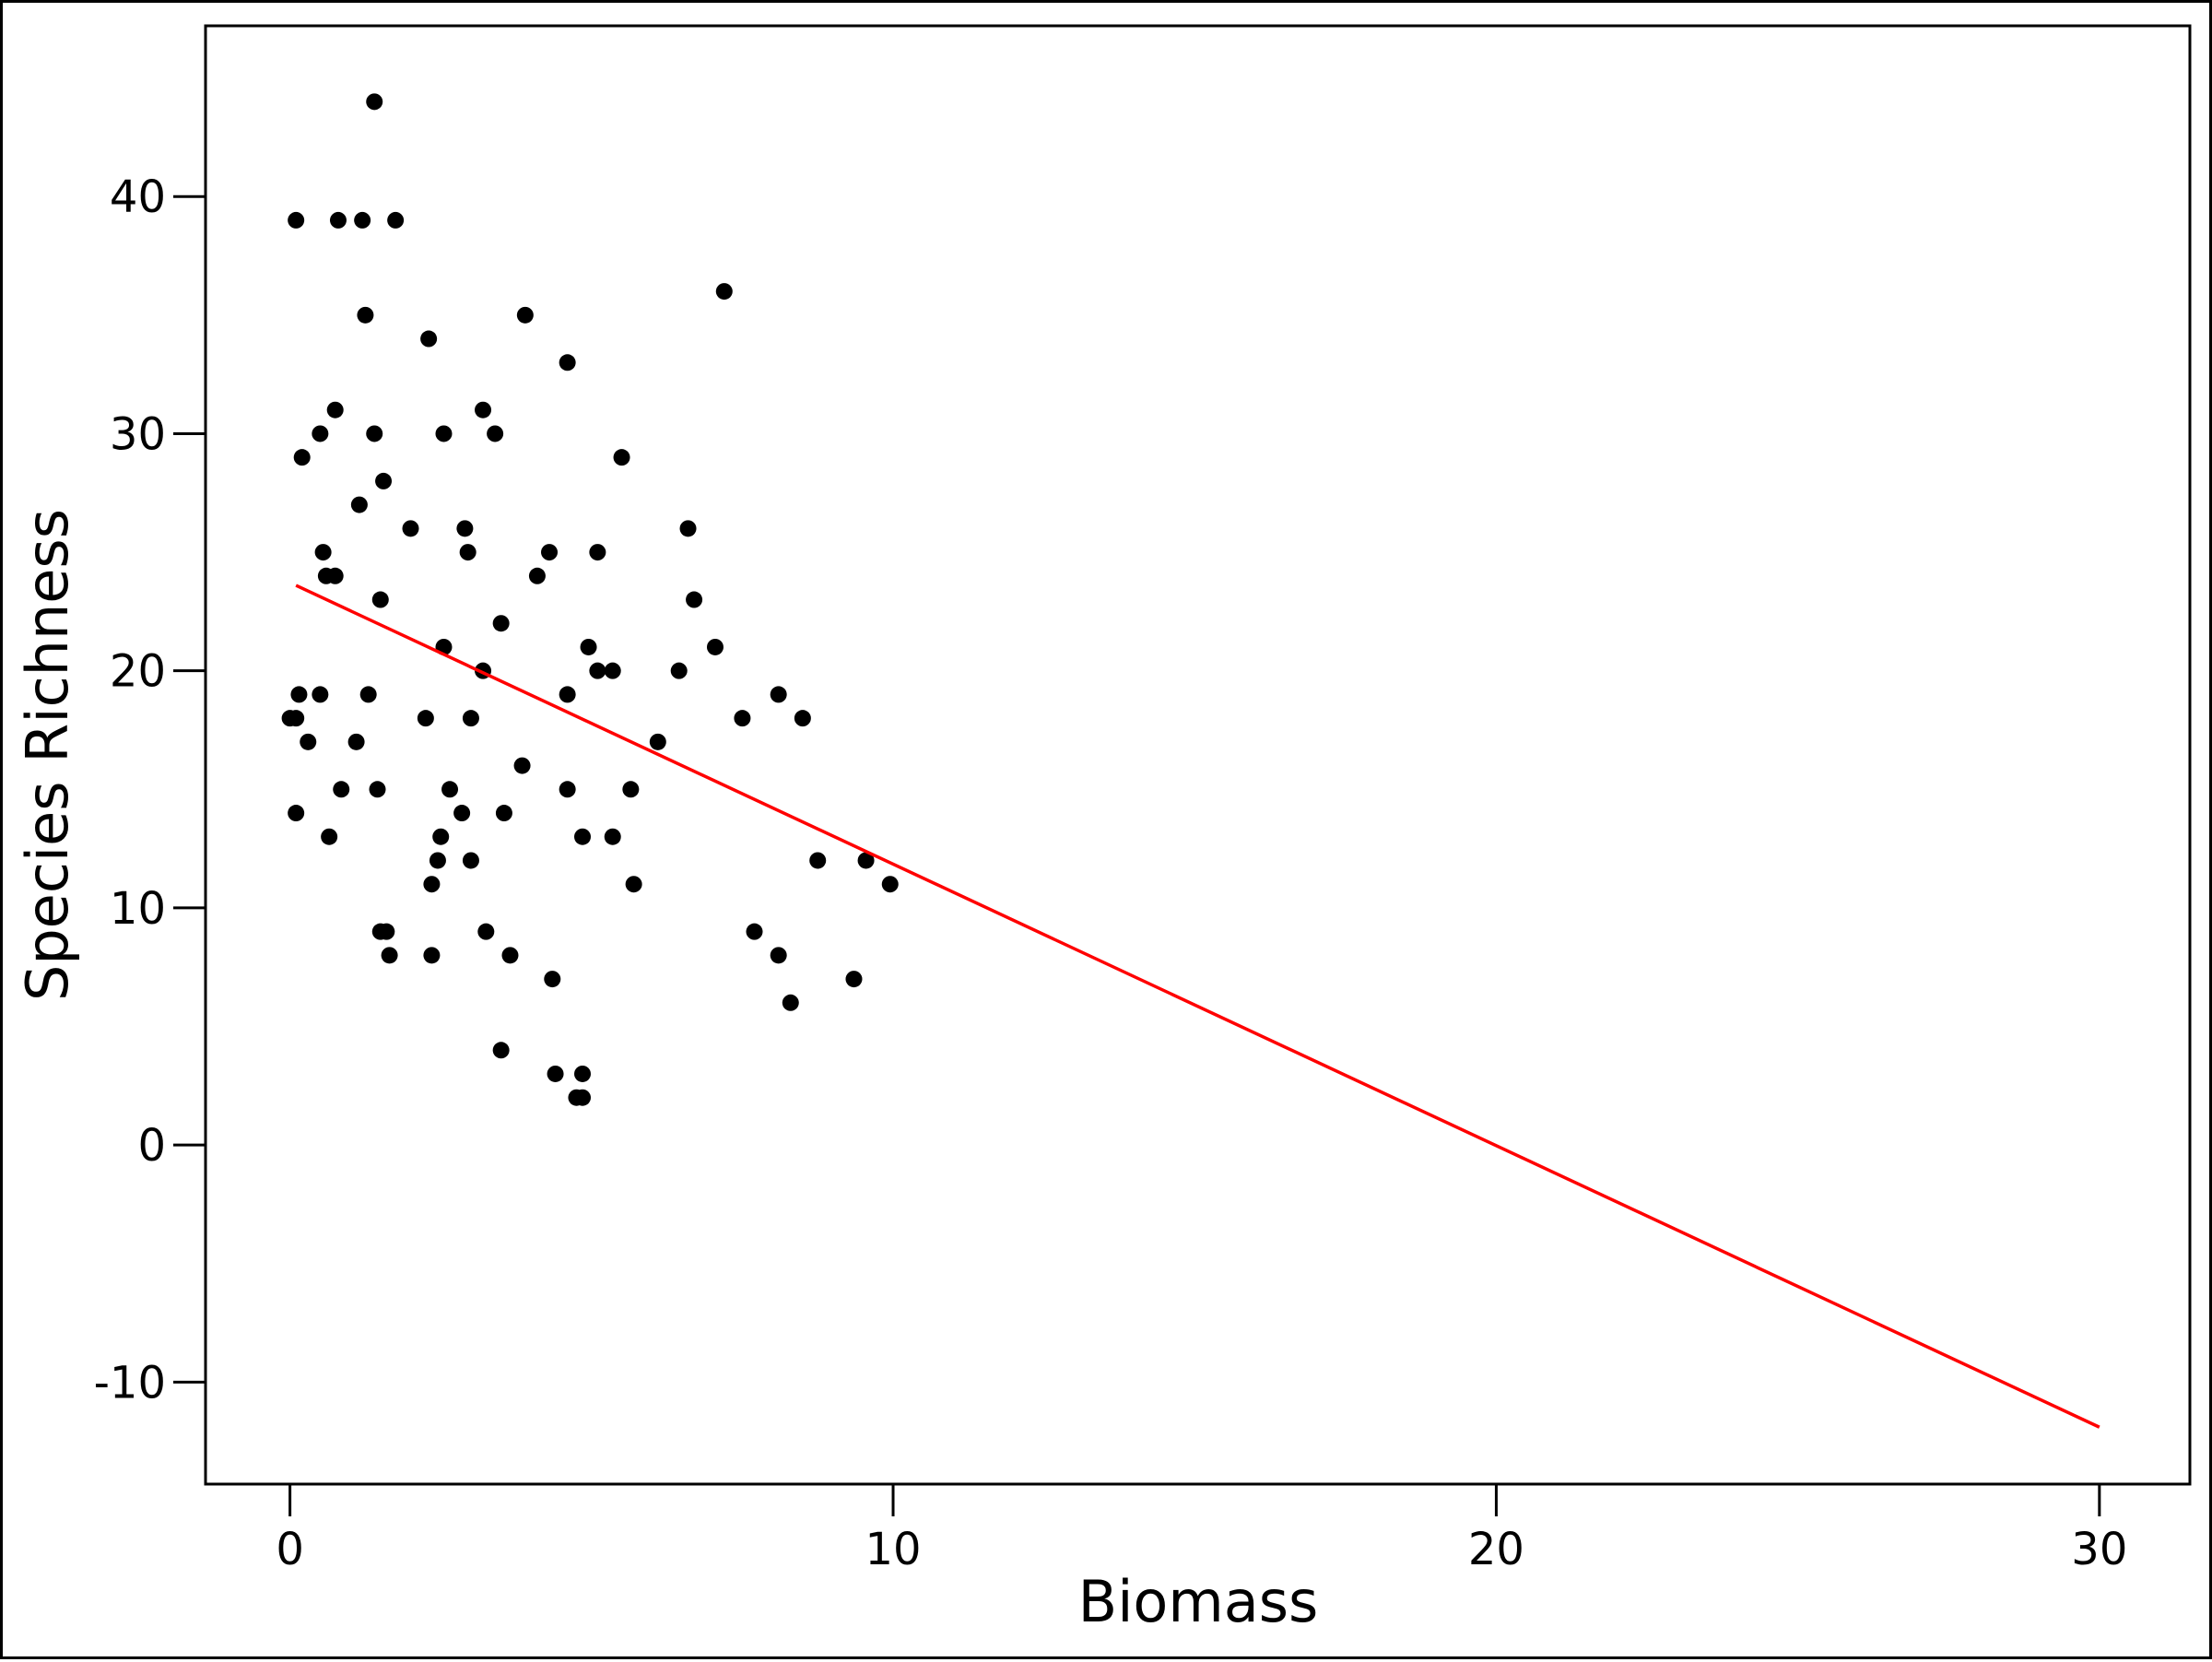 The image size is (2212, 1662). What do you see at coordinates (150, 790) in the screenshot?
I see `y-axis: -10 0 10 20 30 40` at bounding box center [150, 790].